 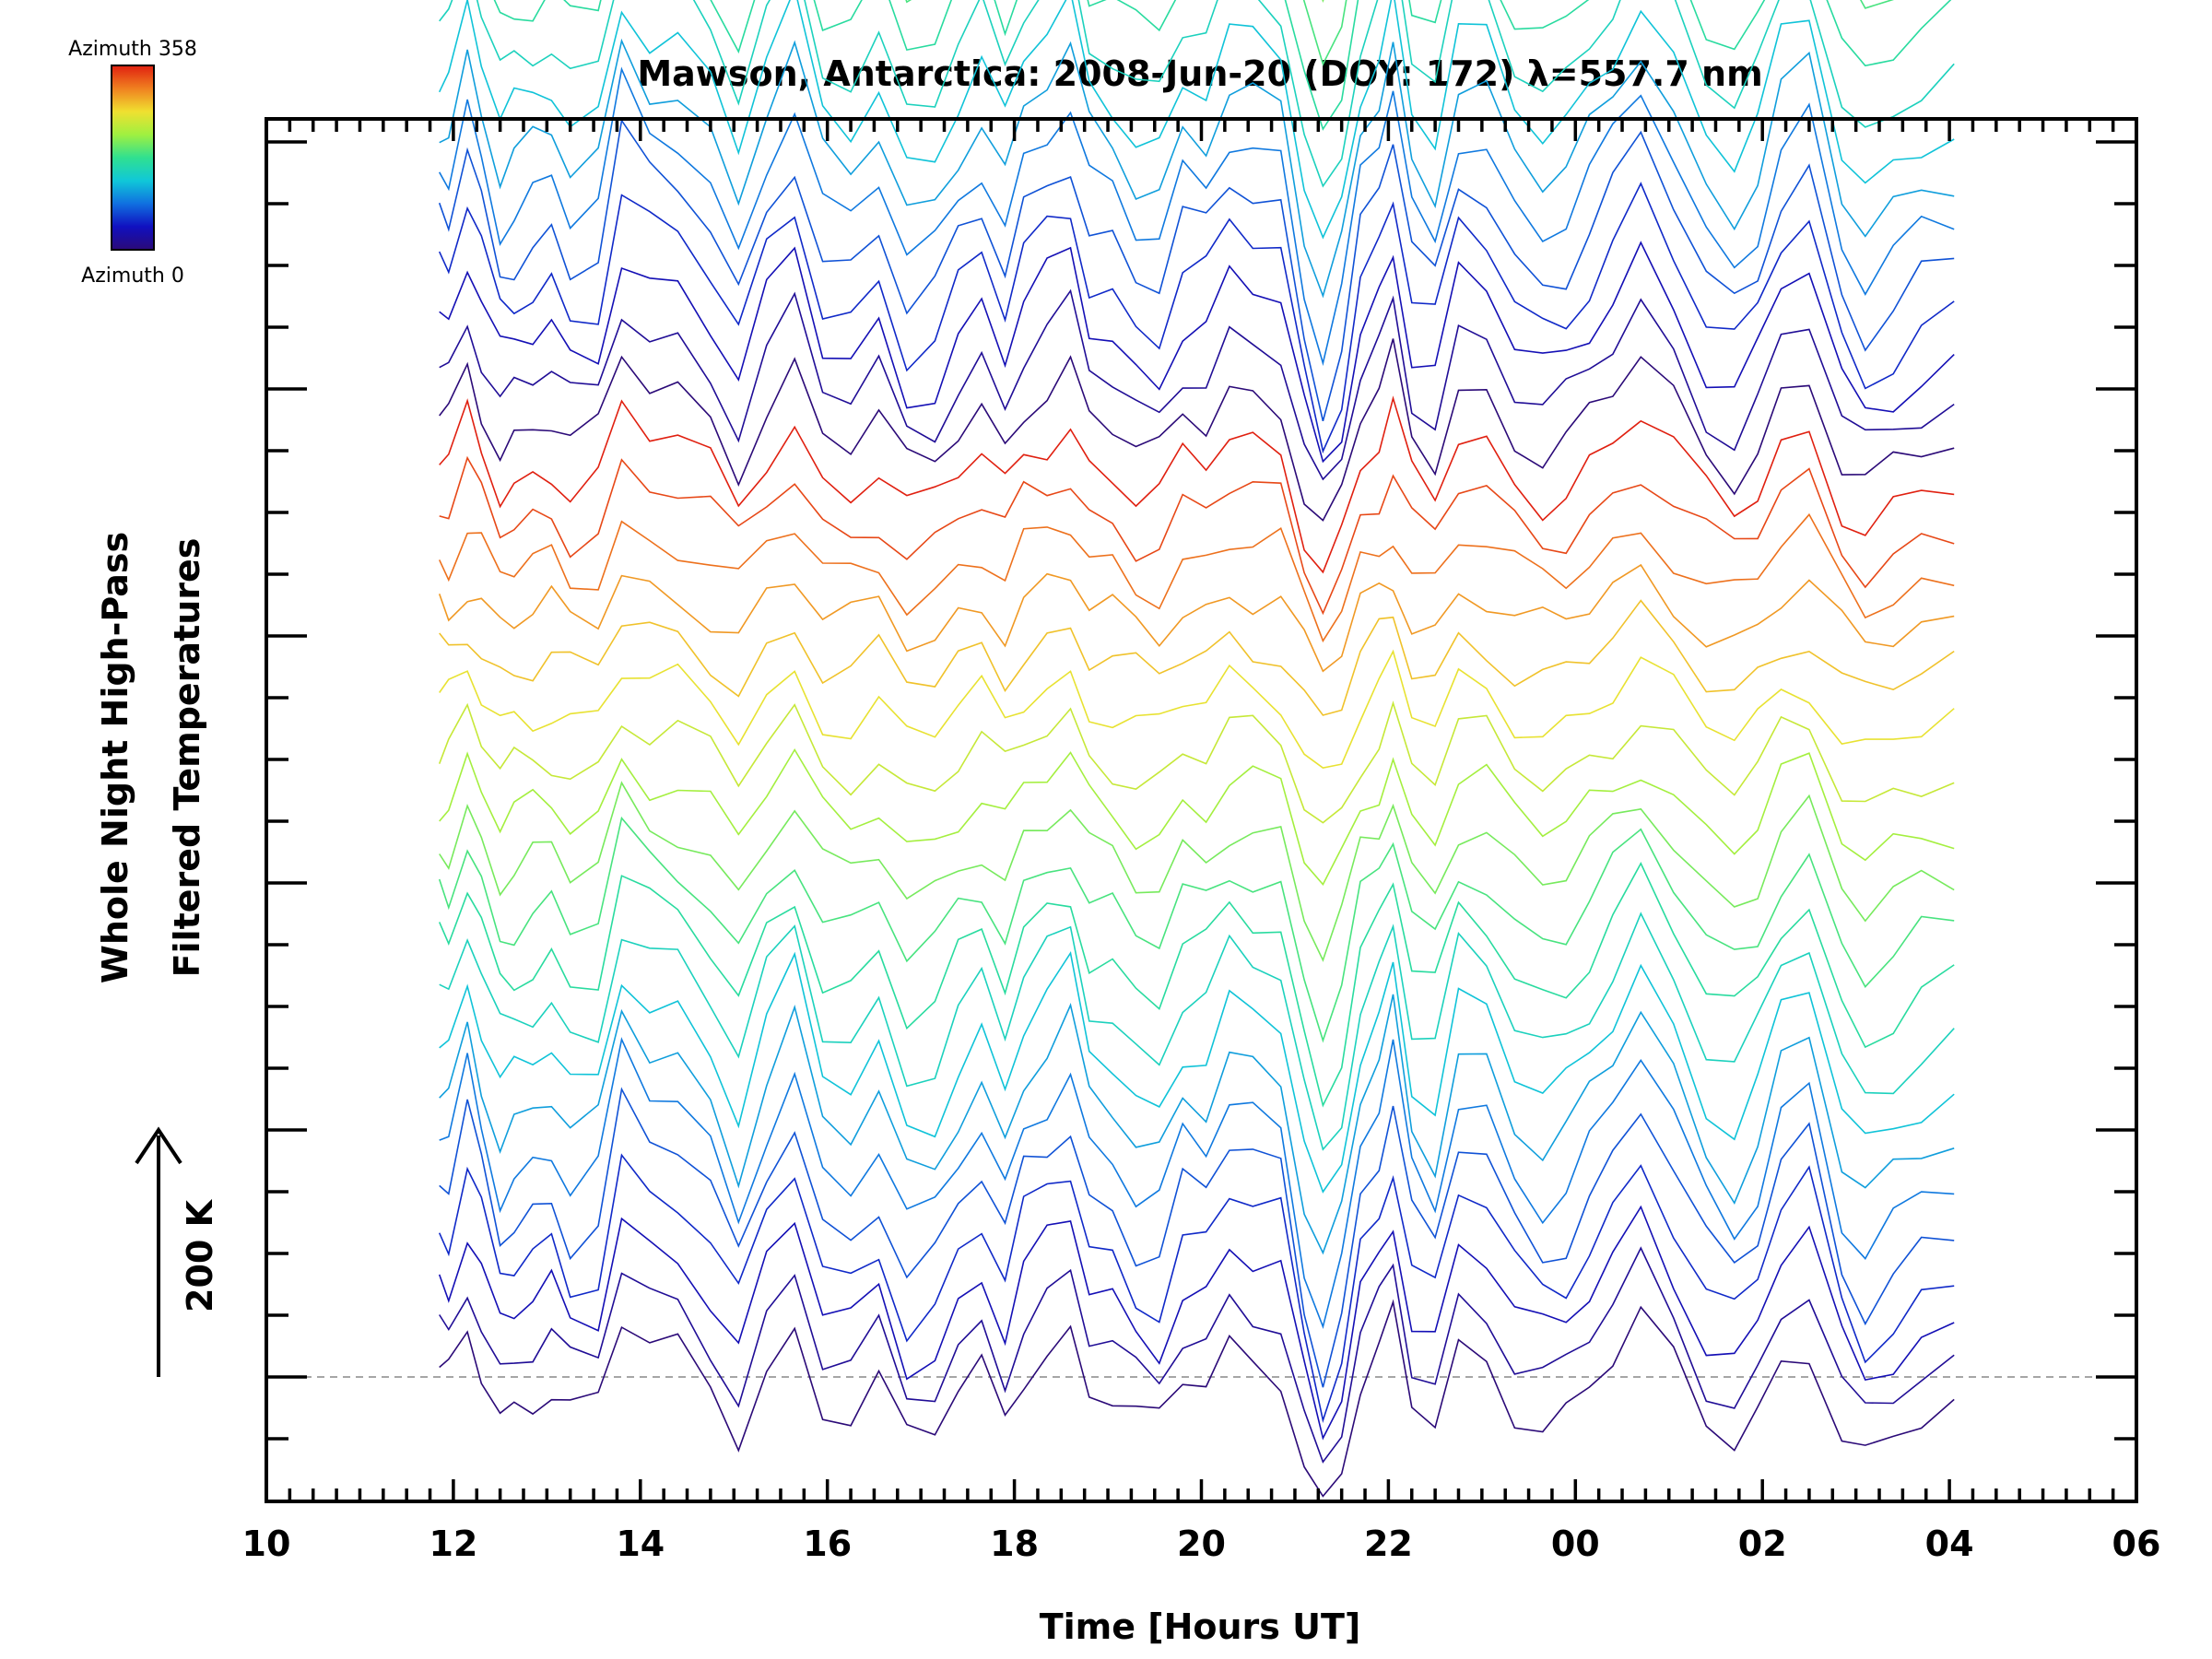 I want to click on x-tick-label: 22, so click(x=1388, y=1544).